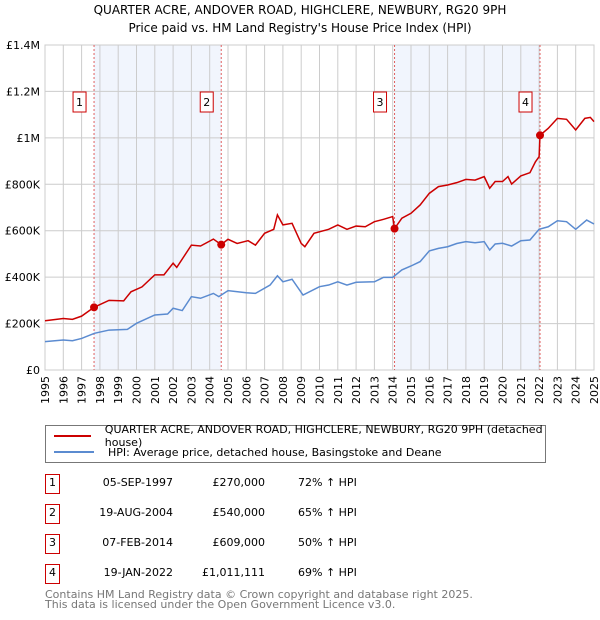 The height and width of the screenshot is (620, 600). I want to click on sale-label-number: 2, so click(206, 102).